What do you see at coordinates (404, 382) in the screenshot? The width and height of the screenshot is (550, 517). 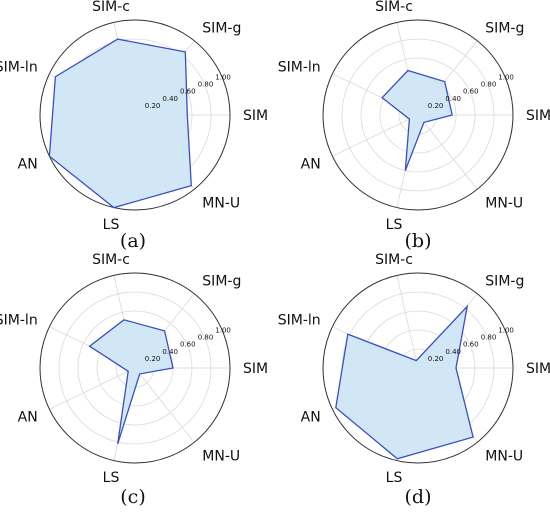 I see `data-polygon-d` at bounding box center [404, 382].